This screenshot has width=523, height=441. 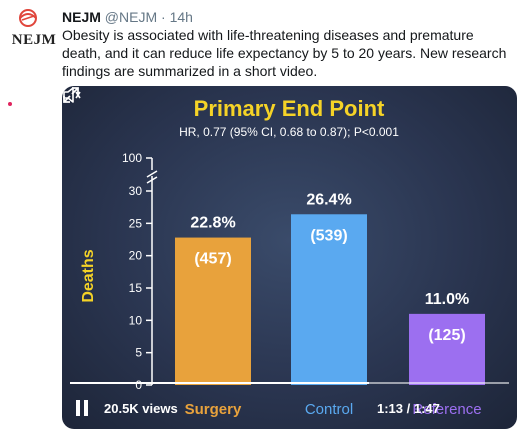 I want to click on bar-value-label: 22.8%, so click(x=212, y=223).